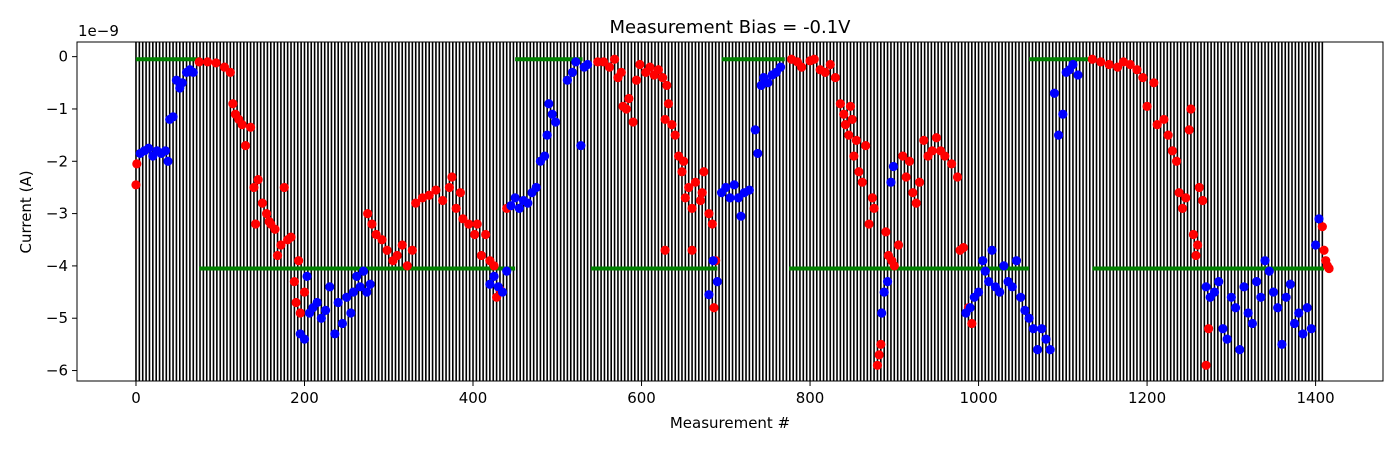  What do you see at coordinates (641, 398) in the screenshot?
I see `x-tick-label: 600` at bounding box center [641, 398].